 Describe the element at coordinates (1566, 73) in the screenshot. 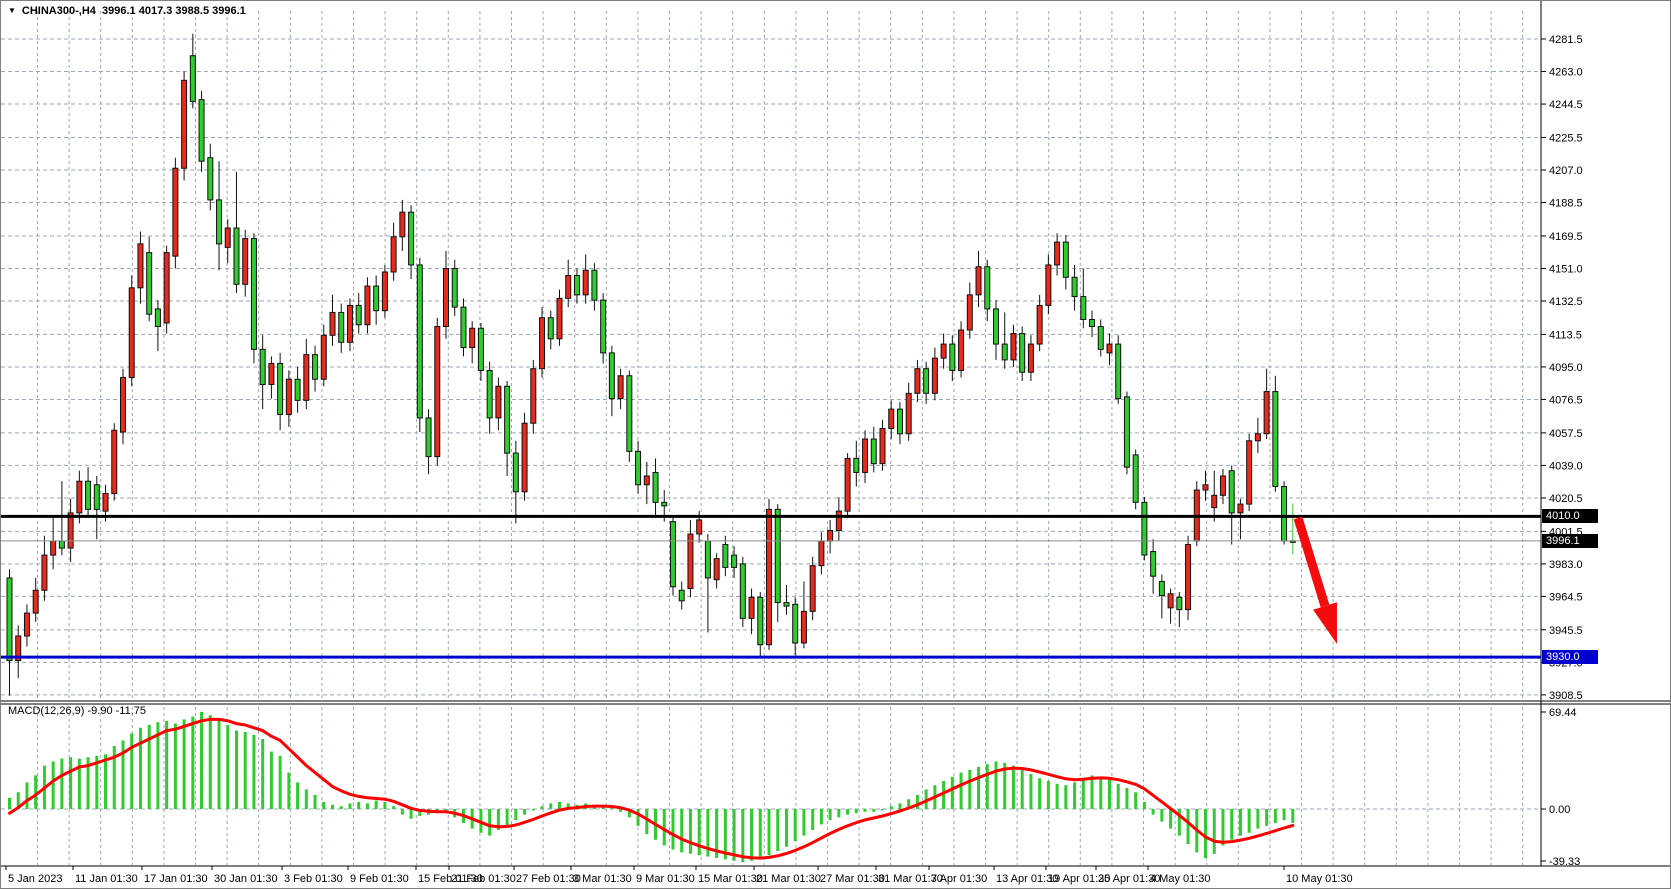

I see `price-axis-label: 4263.0` at that location.